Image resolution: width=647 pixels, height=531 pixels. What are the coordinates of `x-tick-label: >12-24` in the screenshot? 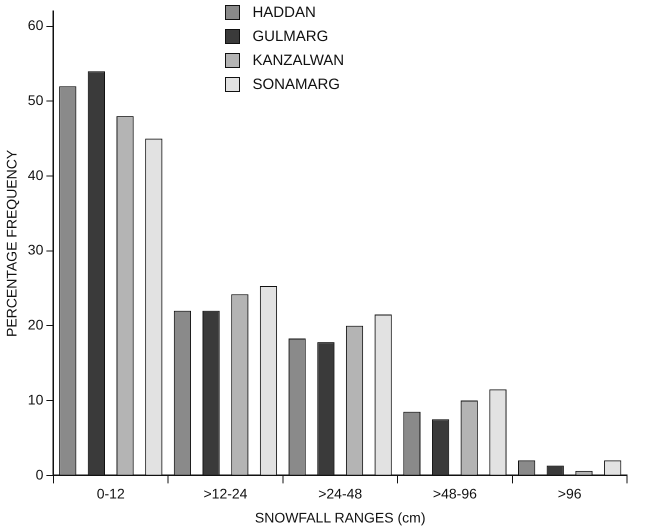 It's located at (225, 494).